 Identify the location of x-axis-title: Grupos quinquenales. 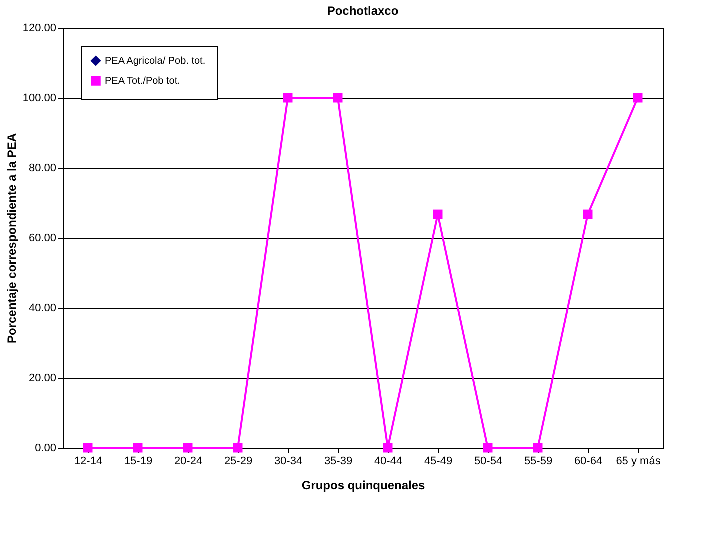
(364, 485).